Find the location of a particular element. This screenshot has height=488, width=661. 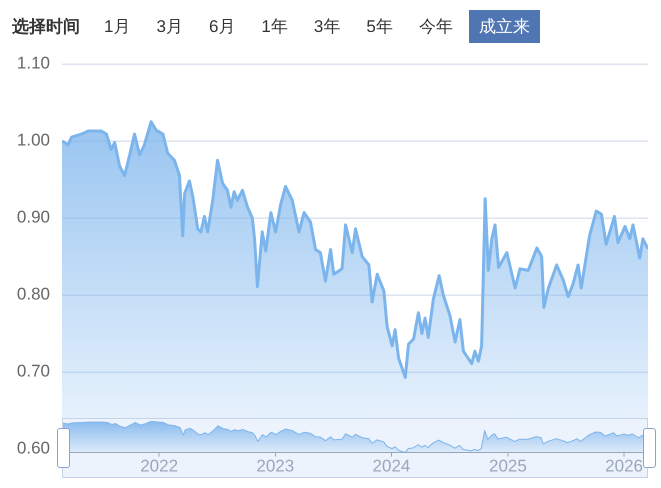

x-tick-label: 2026 is located at coordinates (624, 466).